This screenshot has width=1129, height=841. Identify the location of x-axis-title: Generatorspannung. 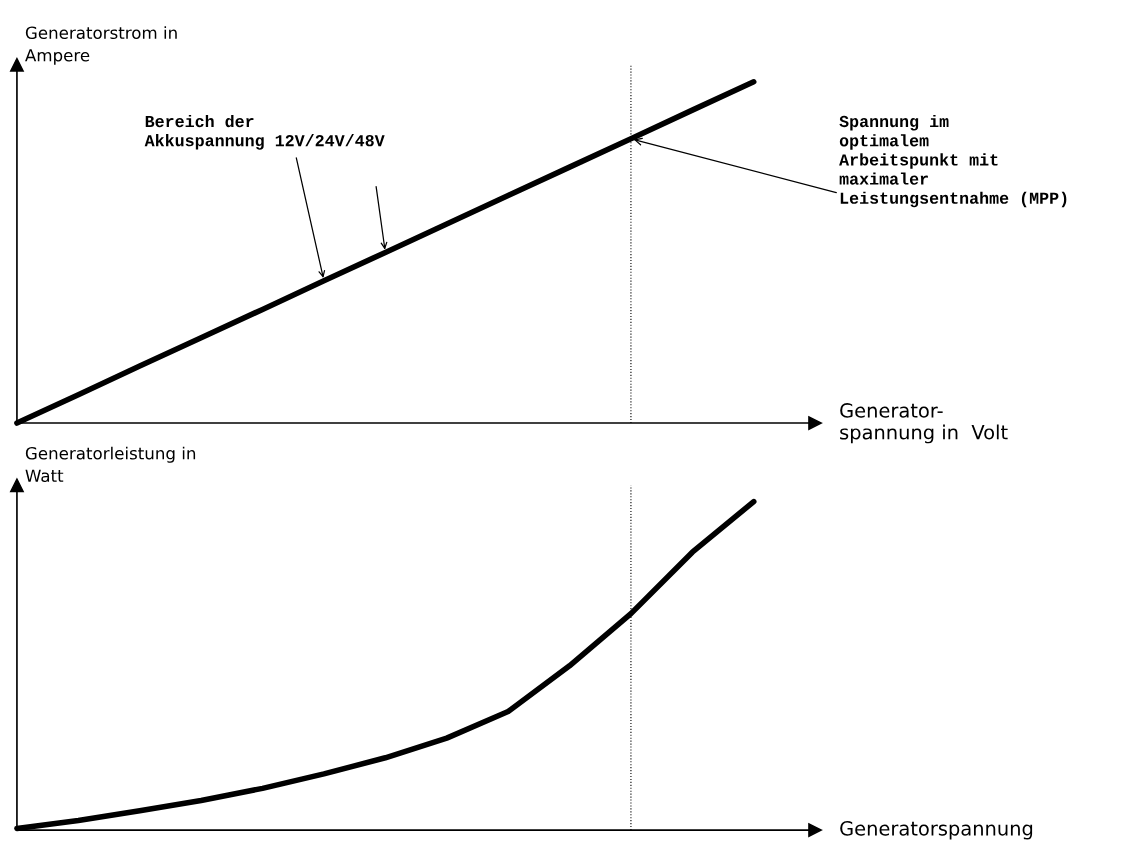
(936, 830).